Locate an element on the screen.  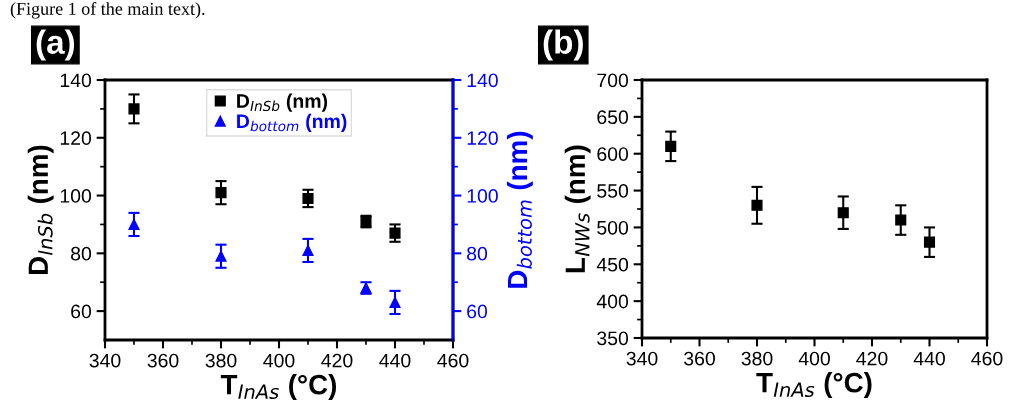
y-tick-label: 400 is located at coordinates (612, 301).